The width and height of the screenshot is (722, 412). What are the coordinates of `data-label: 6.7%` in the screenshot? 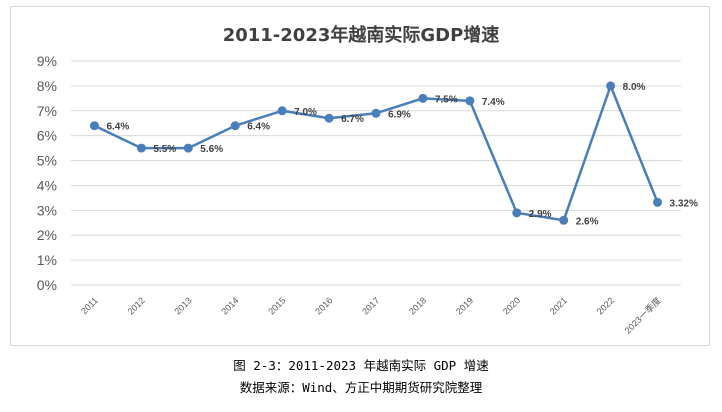 It's located at (352, 119).